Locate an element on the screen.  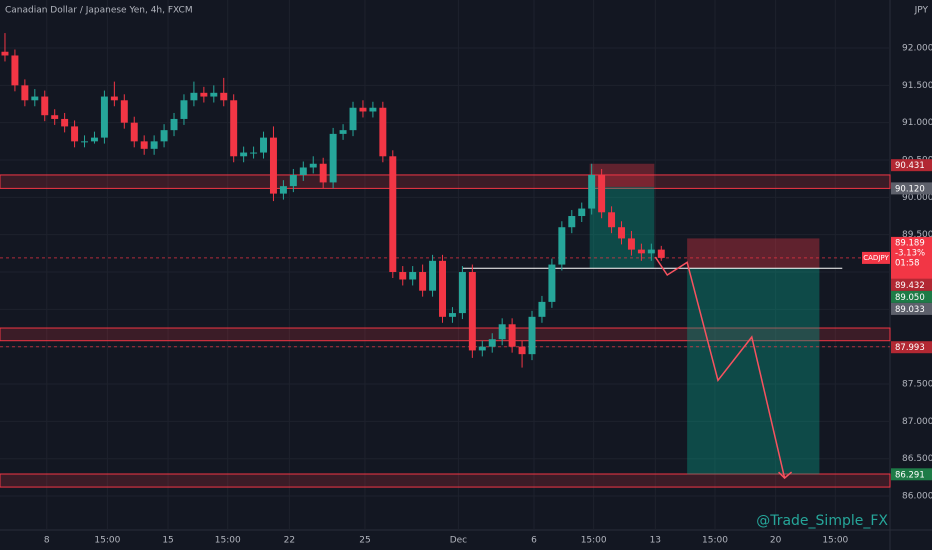
projection-path is located at coordinates (720, 367).